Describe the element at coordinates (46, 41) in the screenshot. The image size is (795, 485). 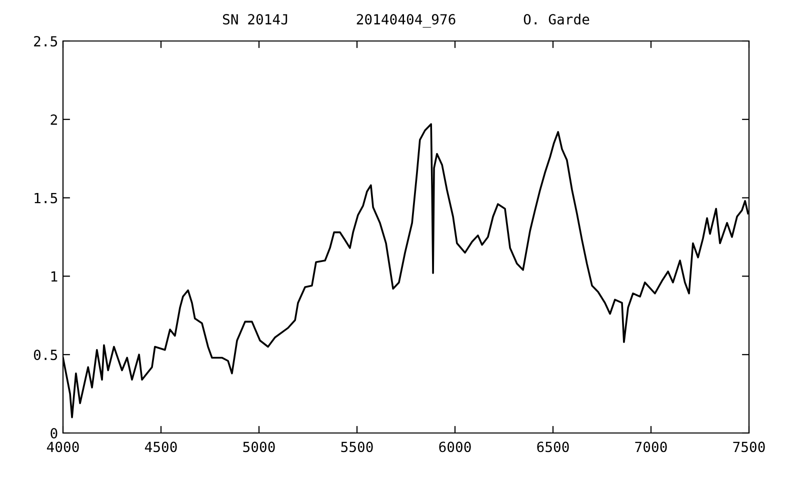
I see `y-tick-label: 2.5` at that location.